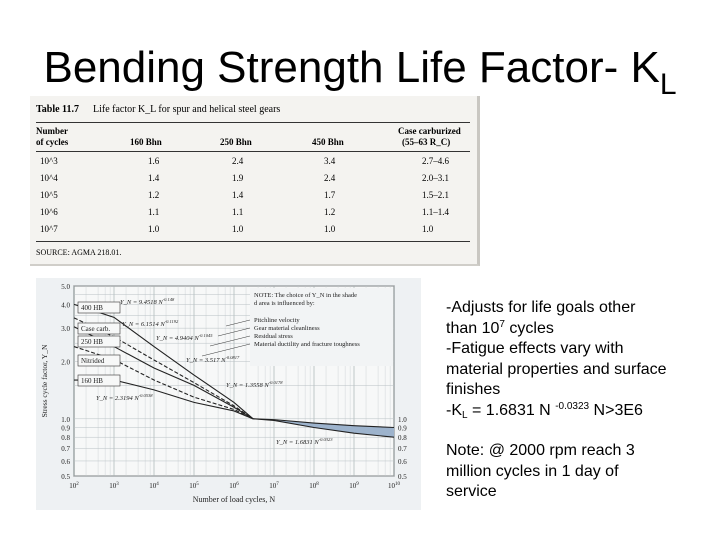  What do you see at coordinates (473, 389) in the screenshot?
I see `notes-line-5: finishes` at bounding box center [473, 389].